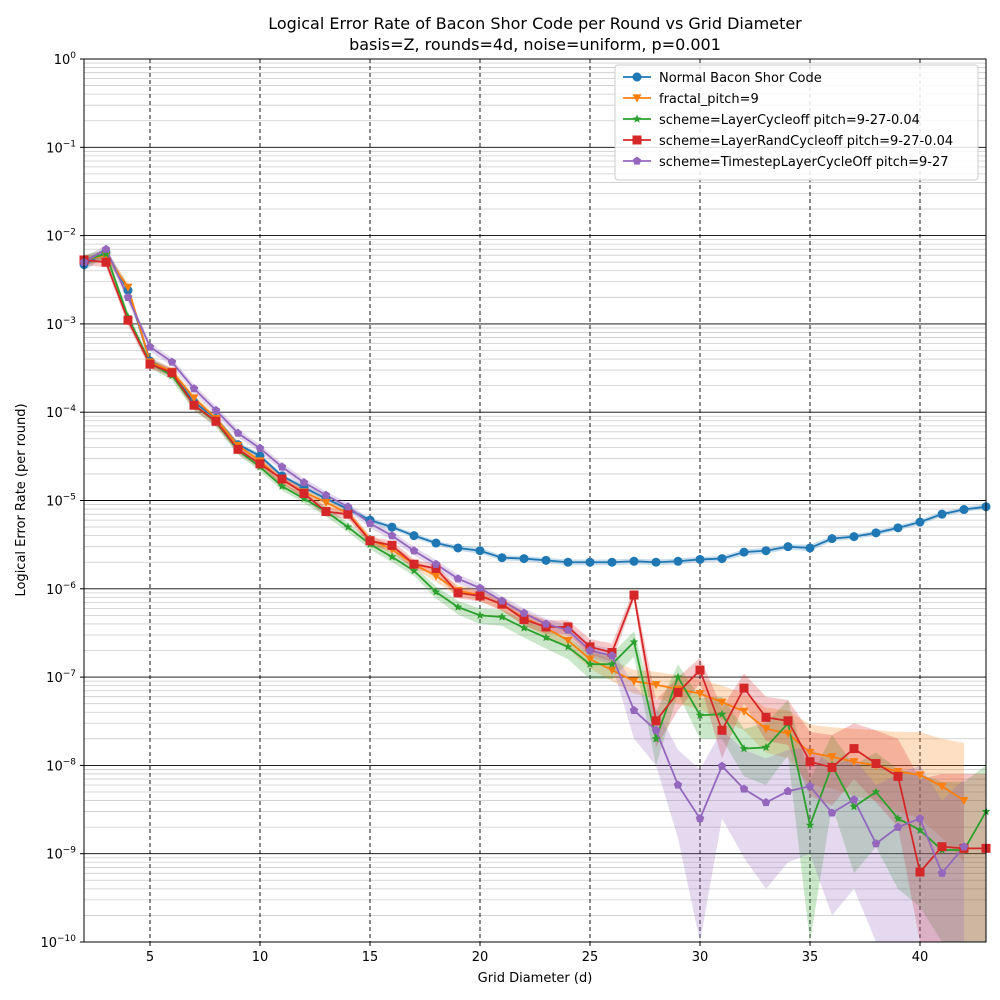 The width and height of the screenshot is (1000, 1000). What do you see at coordinates (61, 147) in the screenshot?
I see `y-tick-label: 10⁻¹` at bounding box center [61, 147].